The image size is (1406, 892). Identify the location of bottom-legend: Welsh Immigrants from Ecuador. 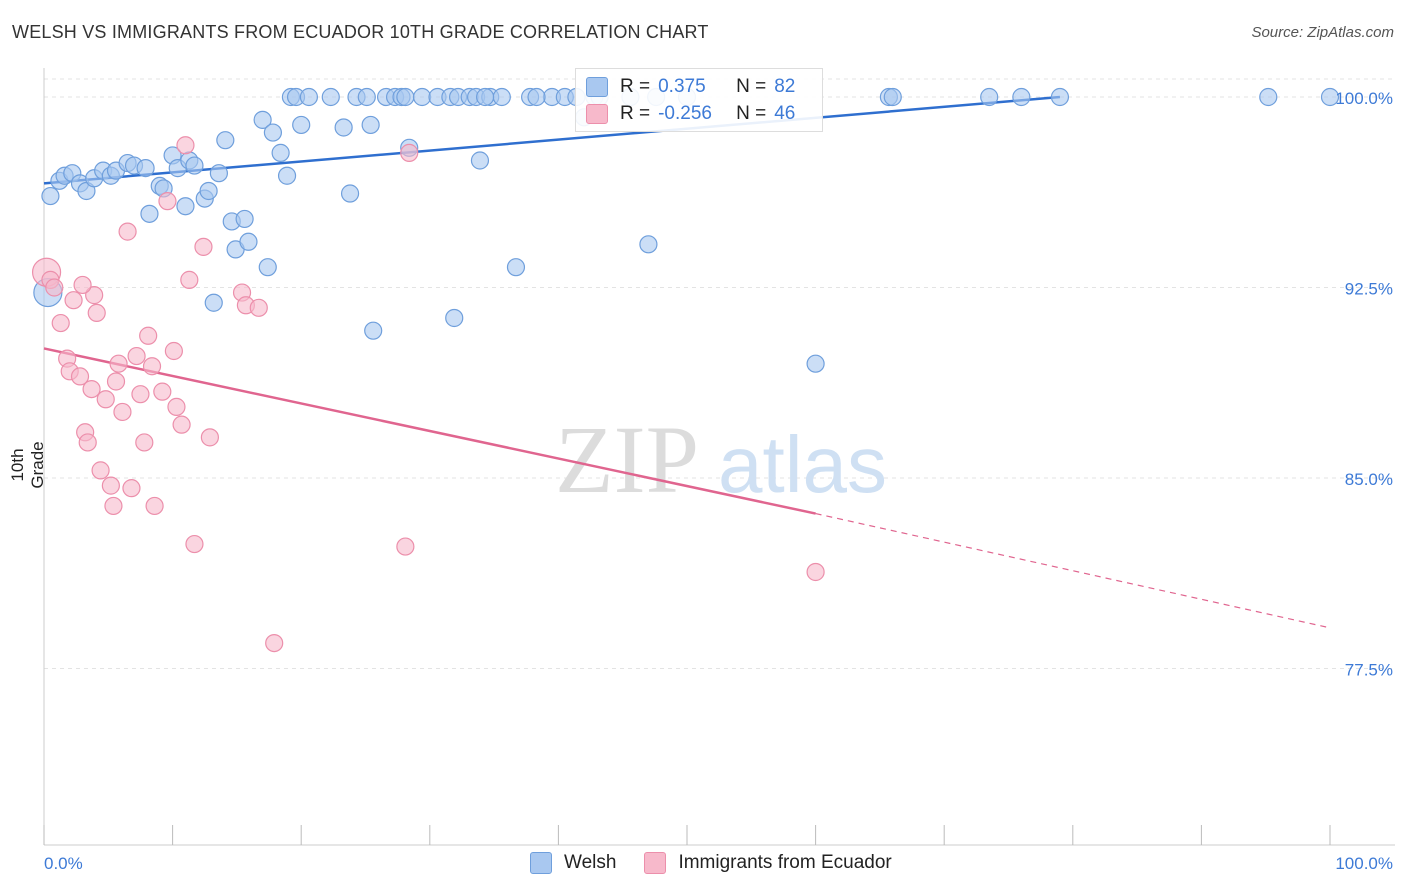
(725, 863).